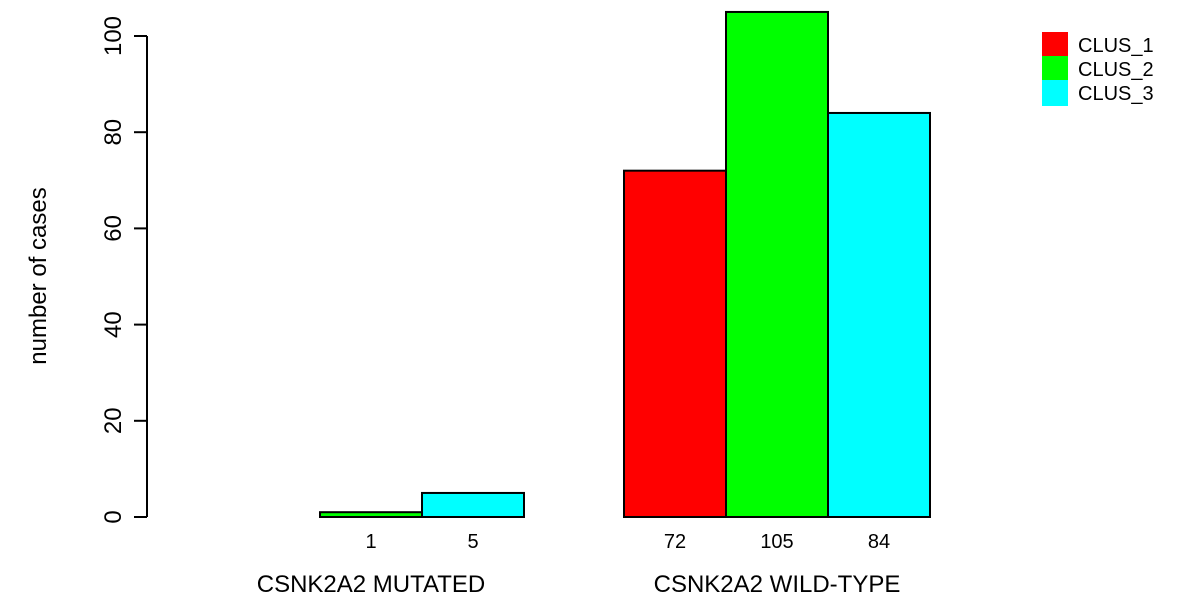 This screenshot has width=1203, height=600. Describe the element at coordinates (113, 516) in the screenshot. I see `y-tick-label: 0` at that location.